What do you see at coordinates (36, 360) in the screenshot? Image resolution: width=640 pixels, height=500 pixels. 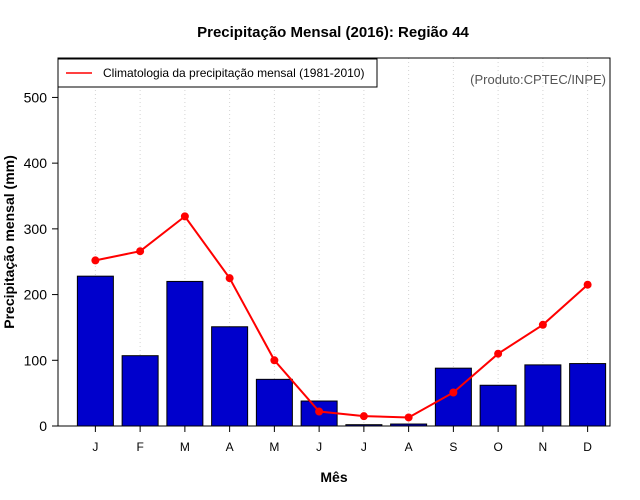 I see `y-tick-label: 100` at bounding box center [36, 360].